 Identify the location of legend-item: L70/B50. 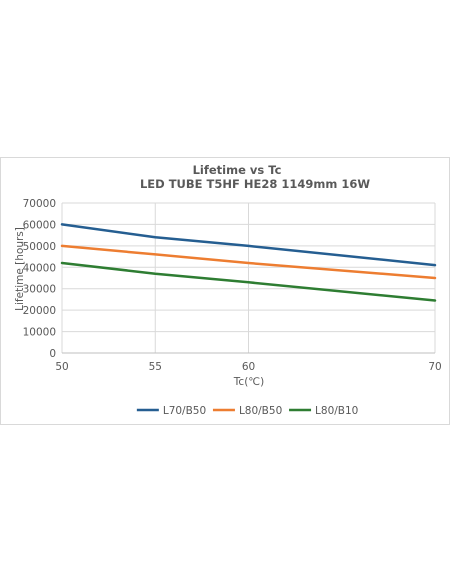
(171, 411).